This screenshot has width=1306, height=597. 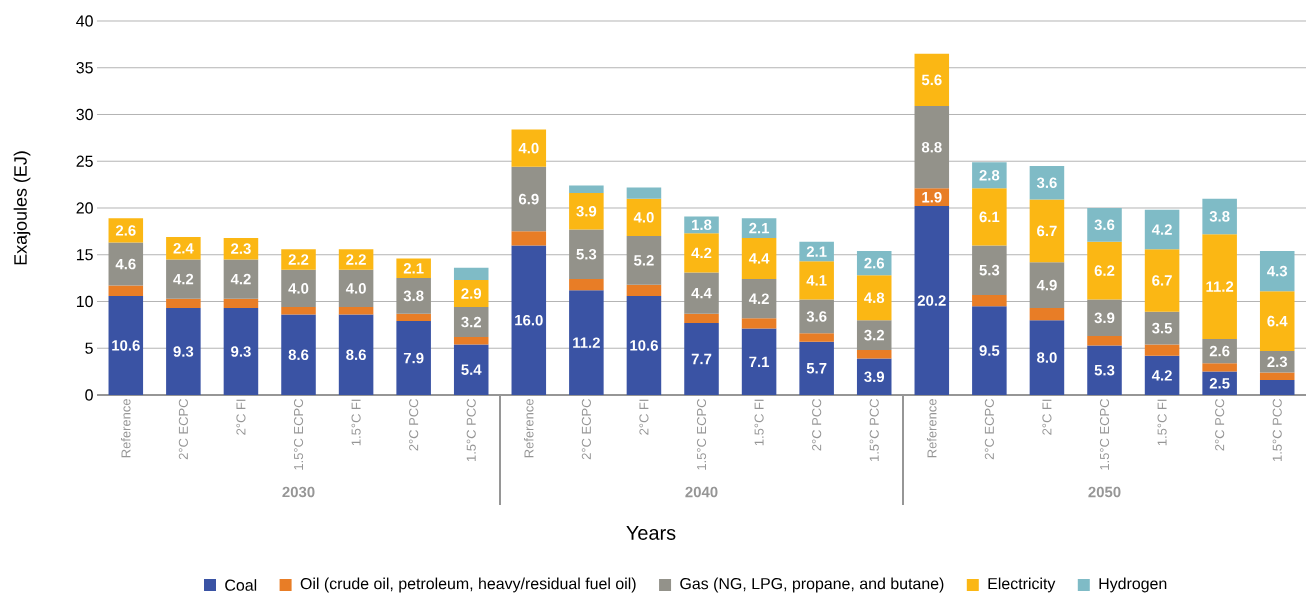 What do you see at coordinates (1104, 492) in the screenshot?
I see `text: 2050` at bounding box center [1104, 492].